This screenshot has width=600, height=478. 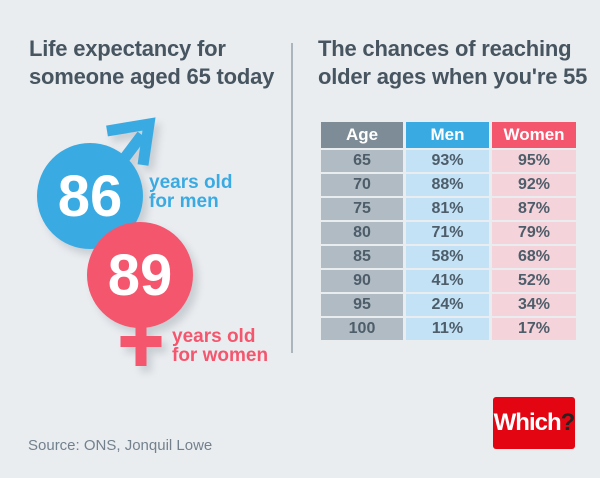 What do you see at coordinates (220, 355) in the screenshot?
I see `women-label-line2: for women` at bounding box center [220, 355].